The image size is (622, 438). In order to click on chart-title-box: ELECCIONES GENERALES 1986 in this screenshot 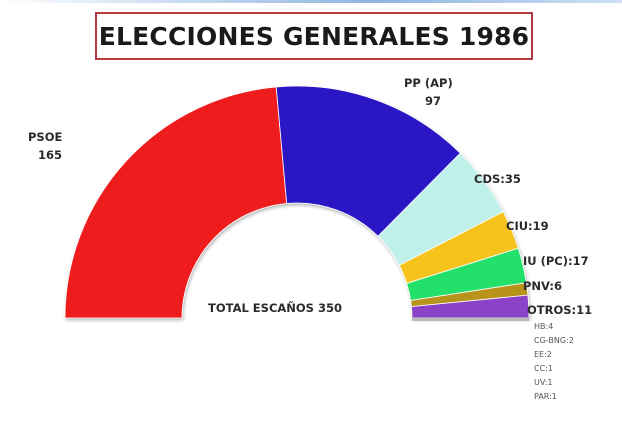, I will do `click(314, 36)`.